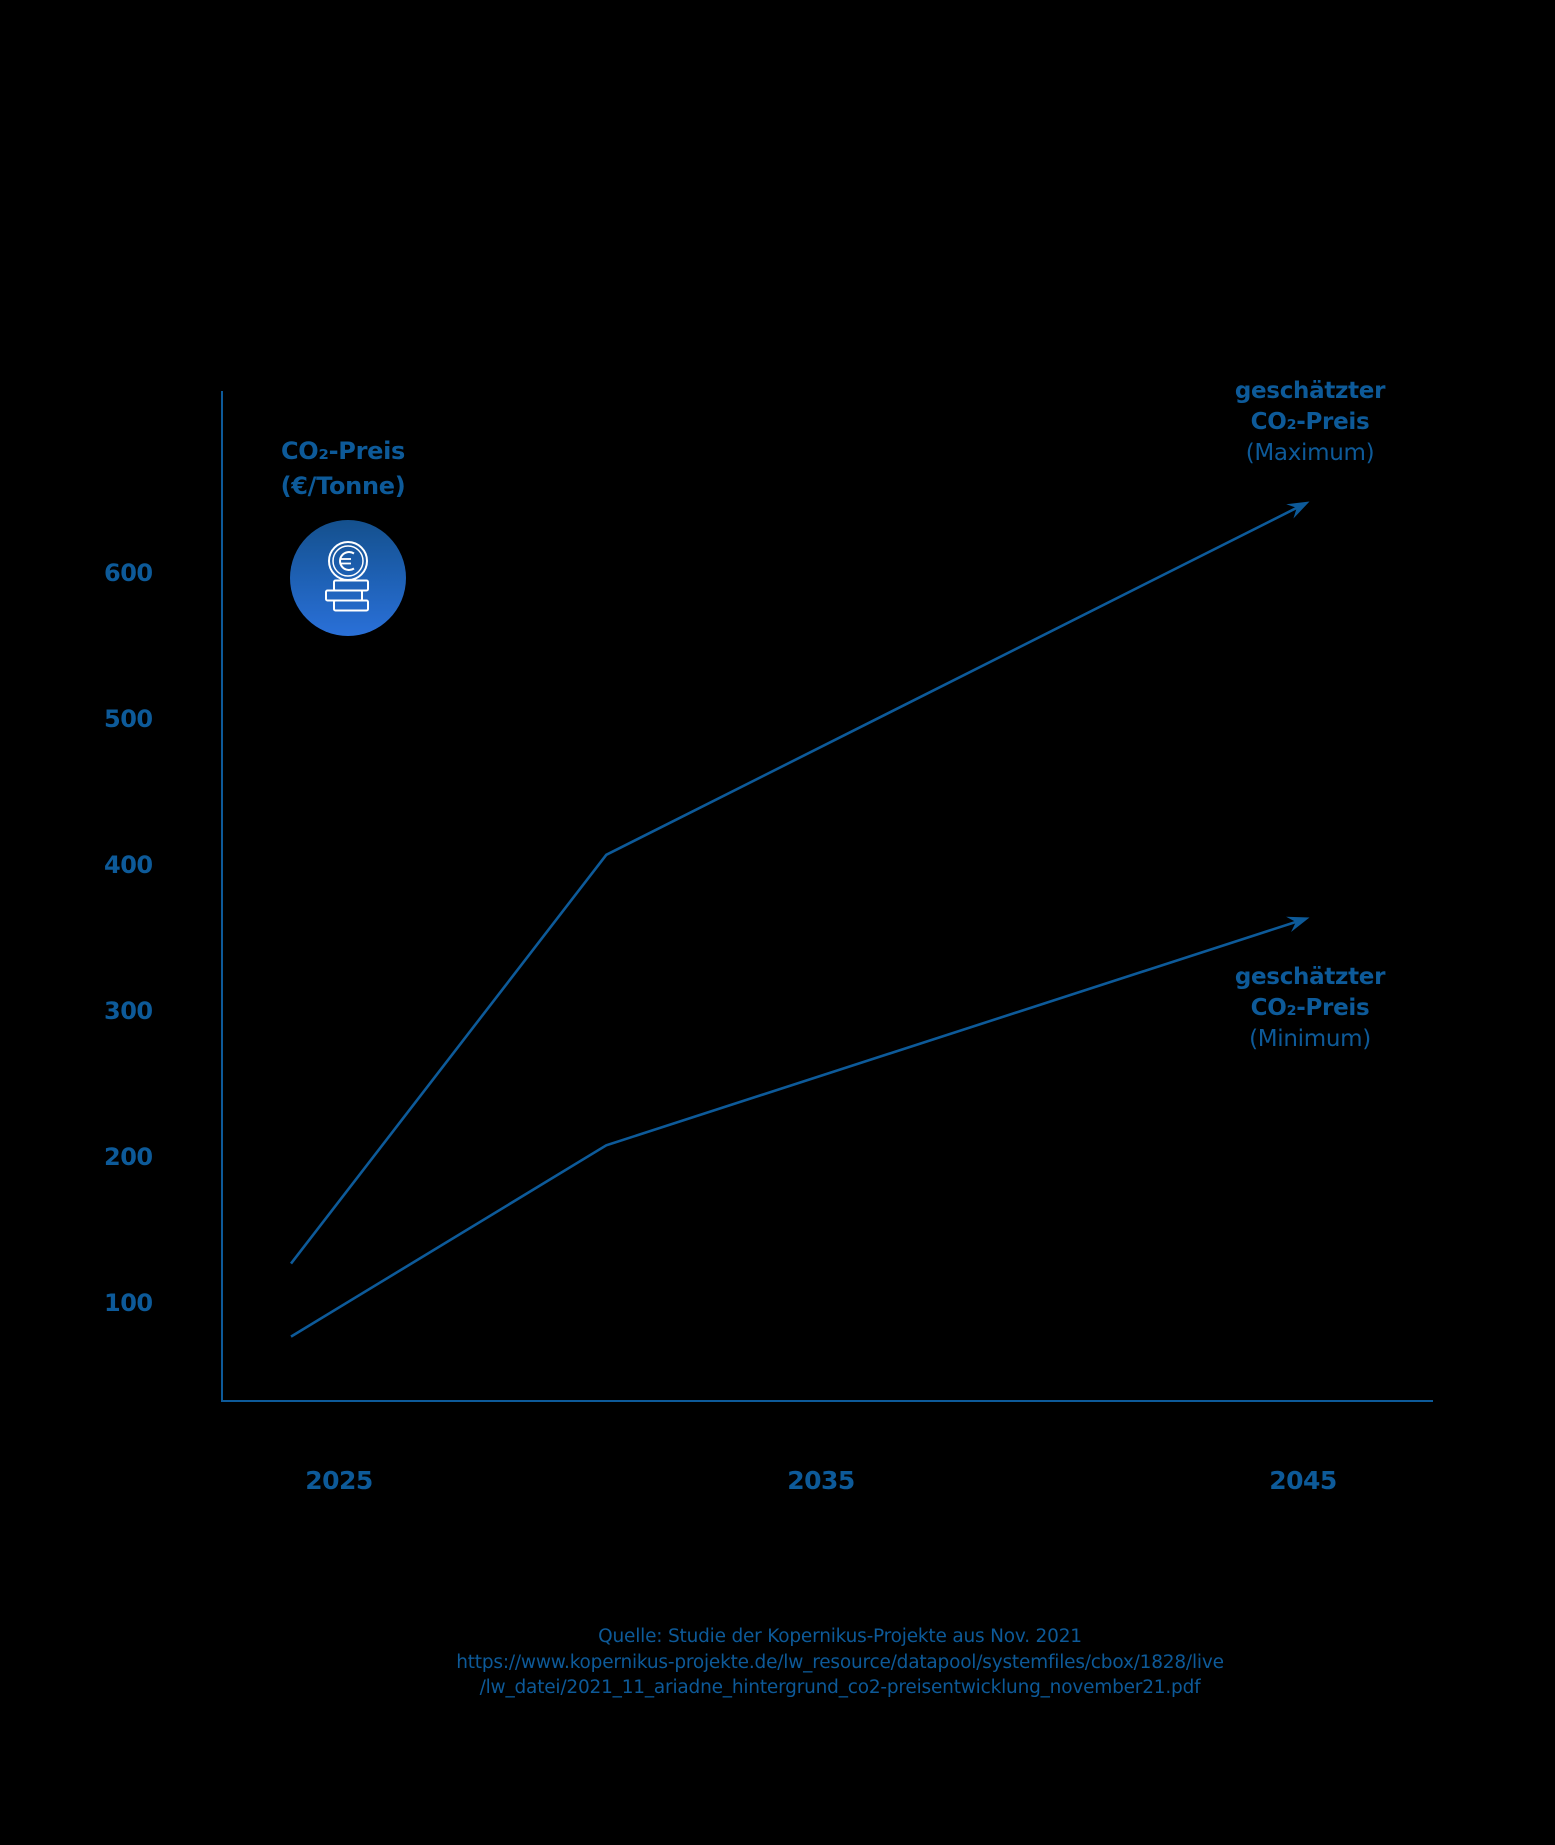 The width and height of the screenshot is (1555, 1845). I want to click on series-label-minimum: geschätzter CO₂-Preis (Minimum), so click(1310, 1008).